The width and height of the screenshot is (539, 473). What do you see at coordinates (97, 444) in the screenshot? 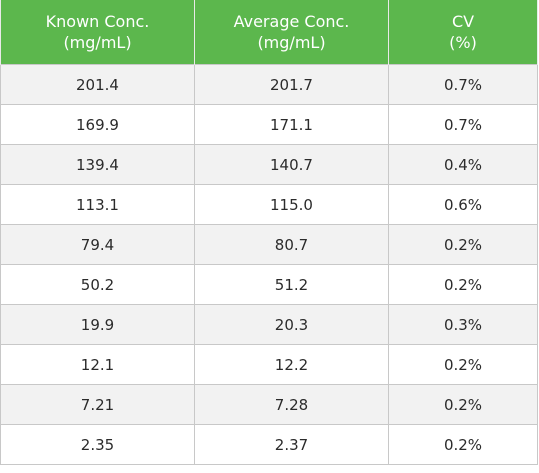
I see `cell-known-conc: 2.35` at bounding box center [97, 444].